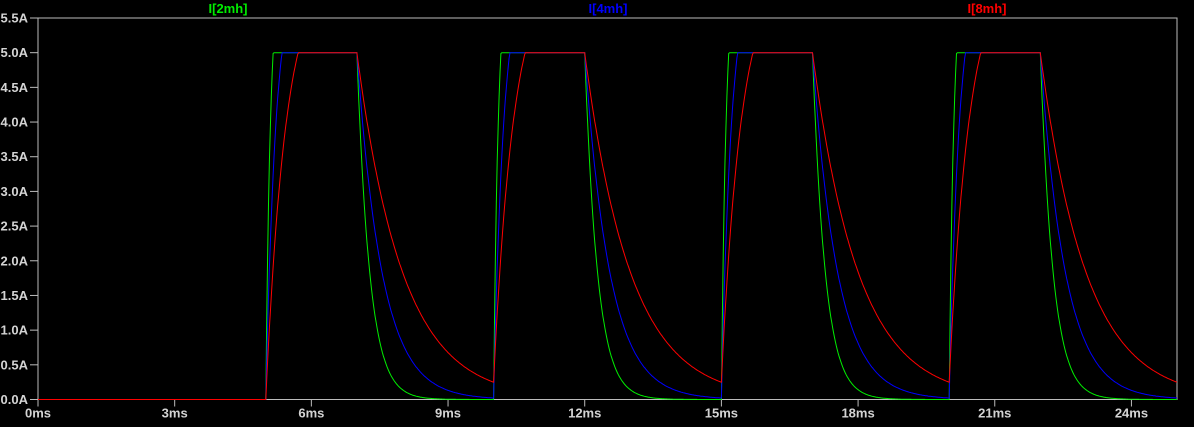 The image size is (1194, 427). I want to click on legend-label-i-4mh: I[4mh], so click(608, 8).